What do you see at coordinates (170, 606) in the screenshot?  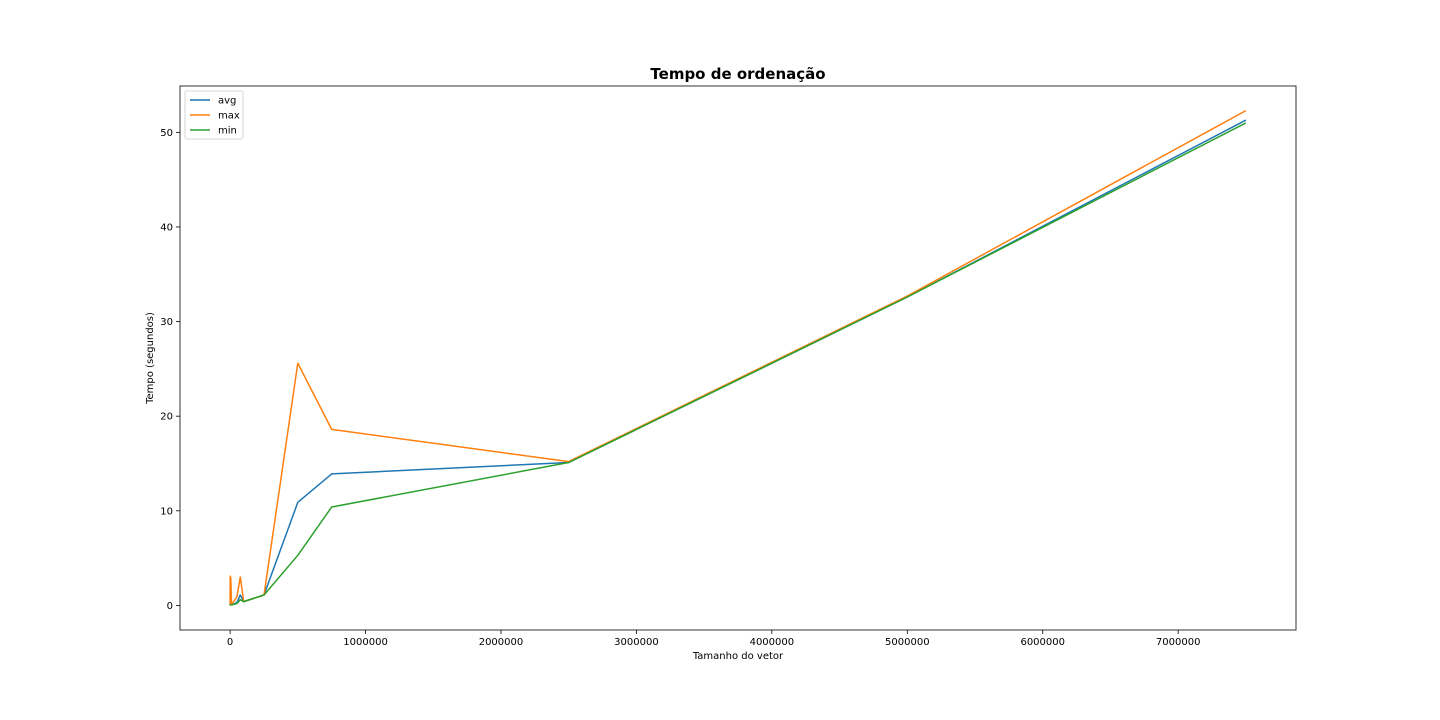 I see `y-tick-label: 0` at bounding box center [170, 606].